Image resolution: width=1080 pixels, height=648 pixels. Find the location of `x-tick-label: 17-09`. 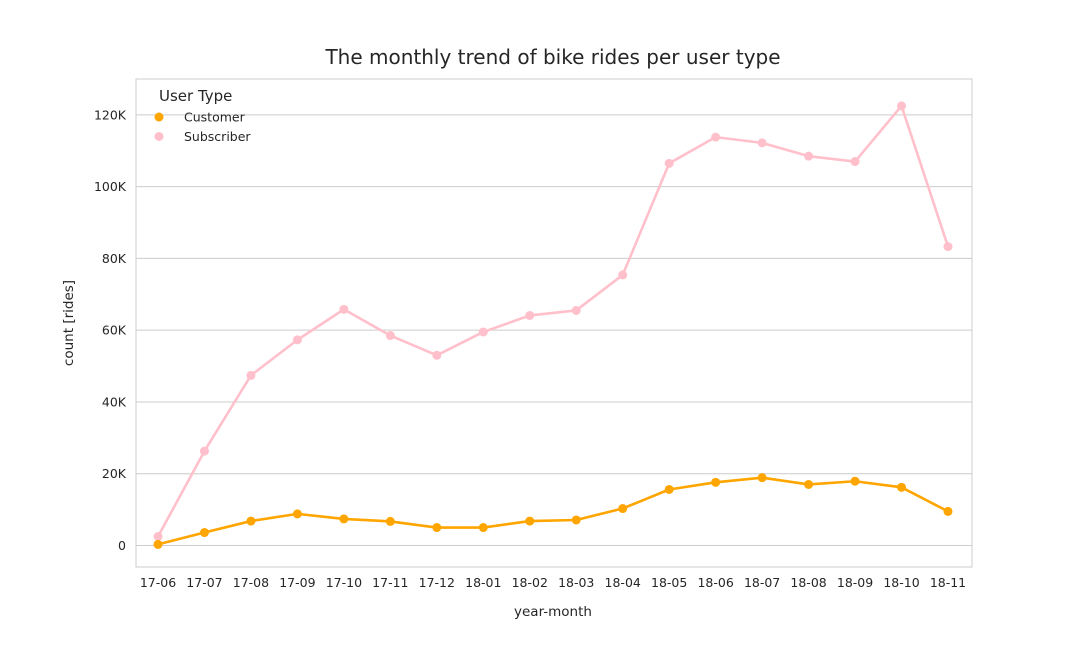

x-tick-label: 17-09 is located at coordinates (297, 582).